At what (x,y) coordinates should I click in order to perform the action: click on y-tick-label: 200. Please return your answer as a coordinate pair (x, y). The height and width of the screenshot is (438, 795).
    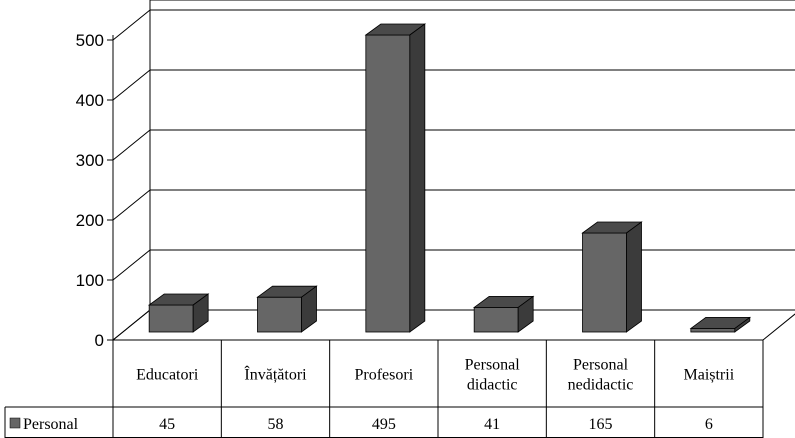
    Looking at the image, I should click on (90, 220).